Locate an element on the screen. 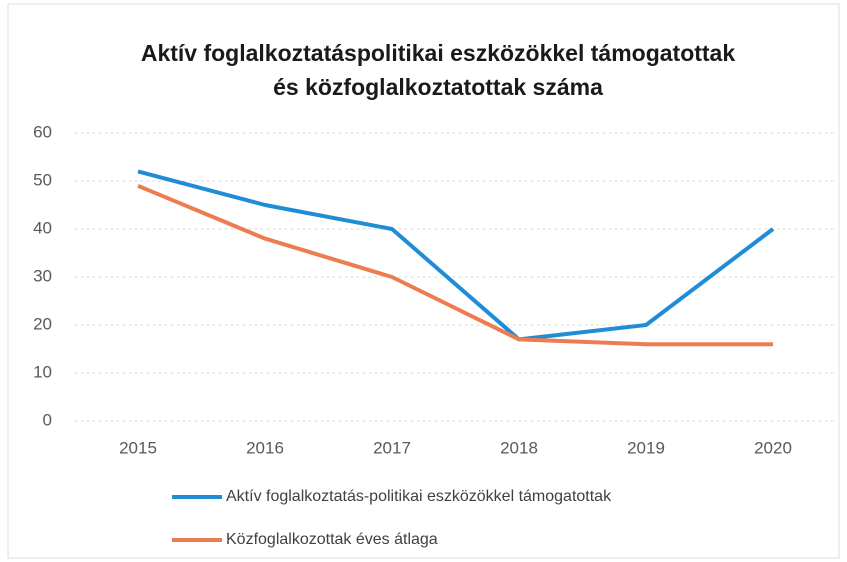  y-tick-label: 0 is located at coordinates (47, 419).